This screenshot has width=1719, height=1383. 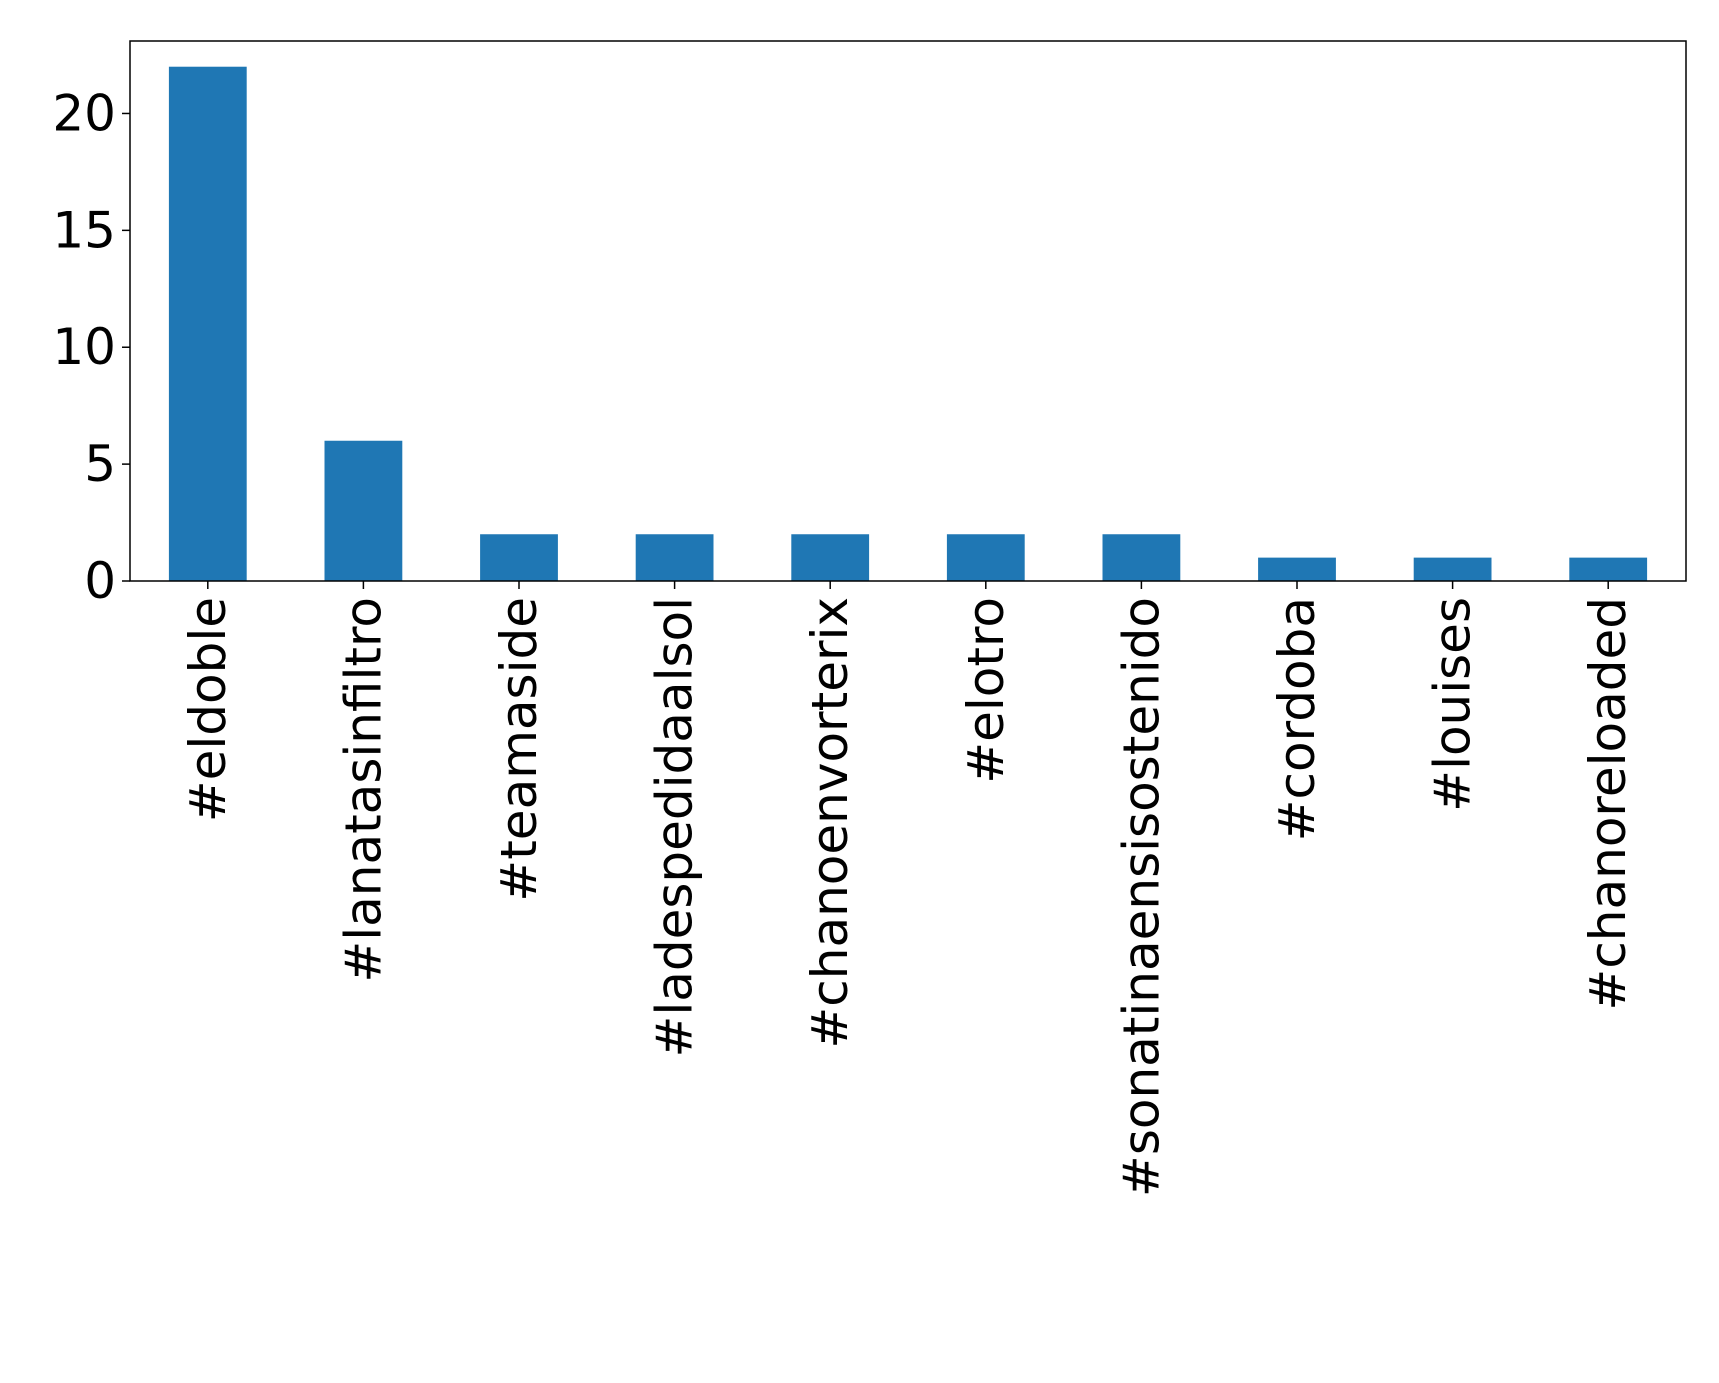 I want to click on x-tick-label: #eldoble, so click(x=208, y=709).